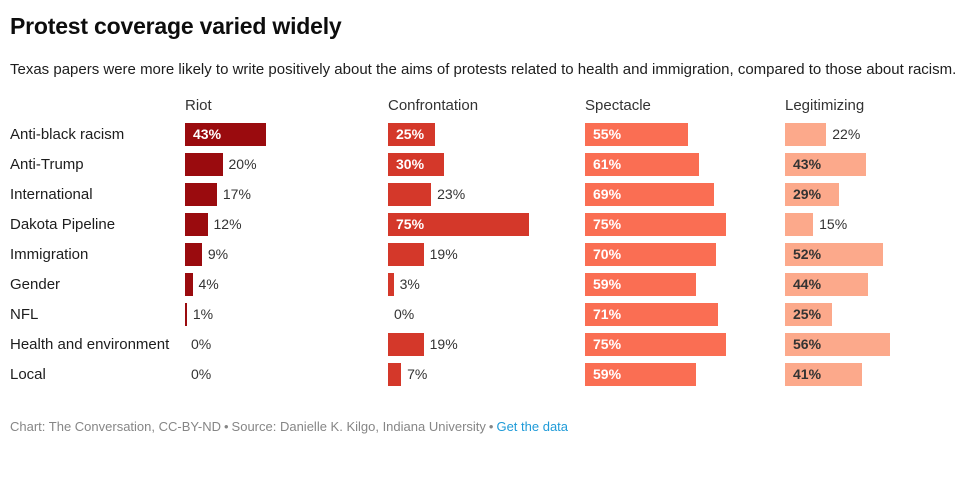 This screenshot has height=478, width=980. I want to click on bar-cell-riot: 20%, so click(286, 164).